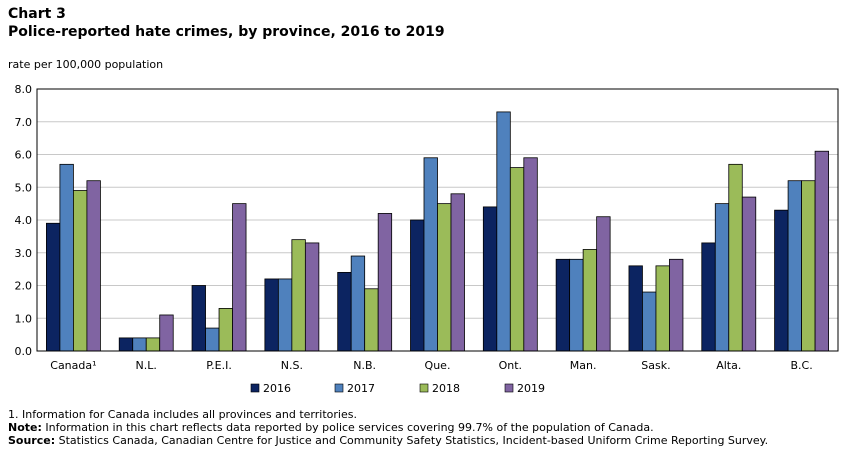  What do you see at coordinates (73, 365) in the screenshot?
I see `x-tick-label: Canada¹` at bounding box center [73, 365].